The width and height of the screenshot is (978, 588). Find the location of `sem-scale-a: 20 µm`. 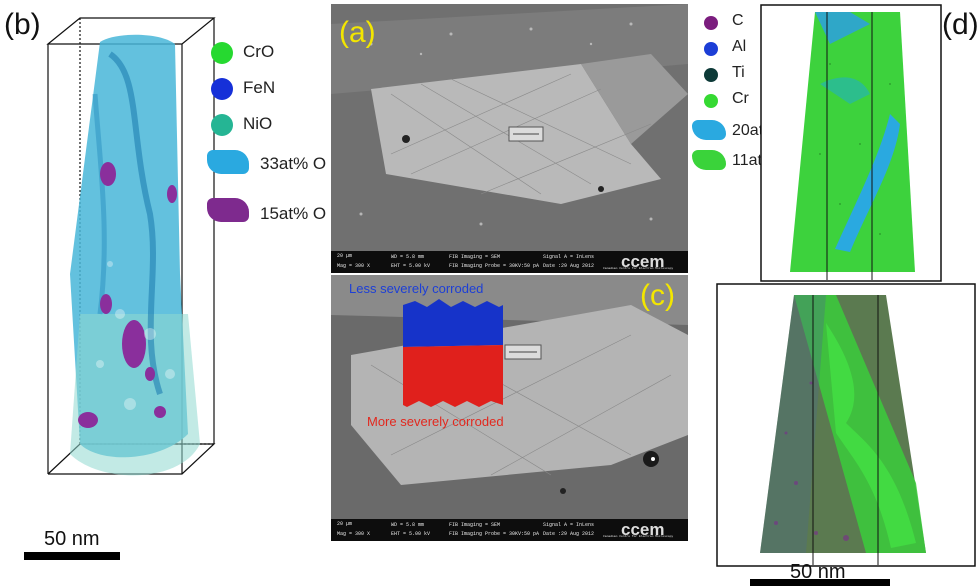

sem-scale-a: 20 µm is located at coordinates (345, 256).